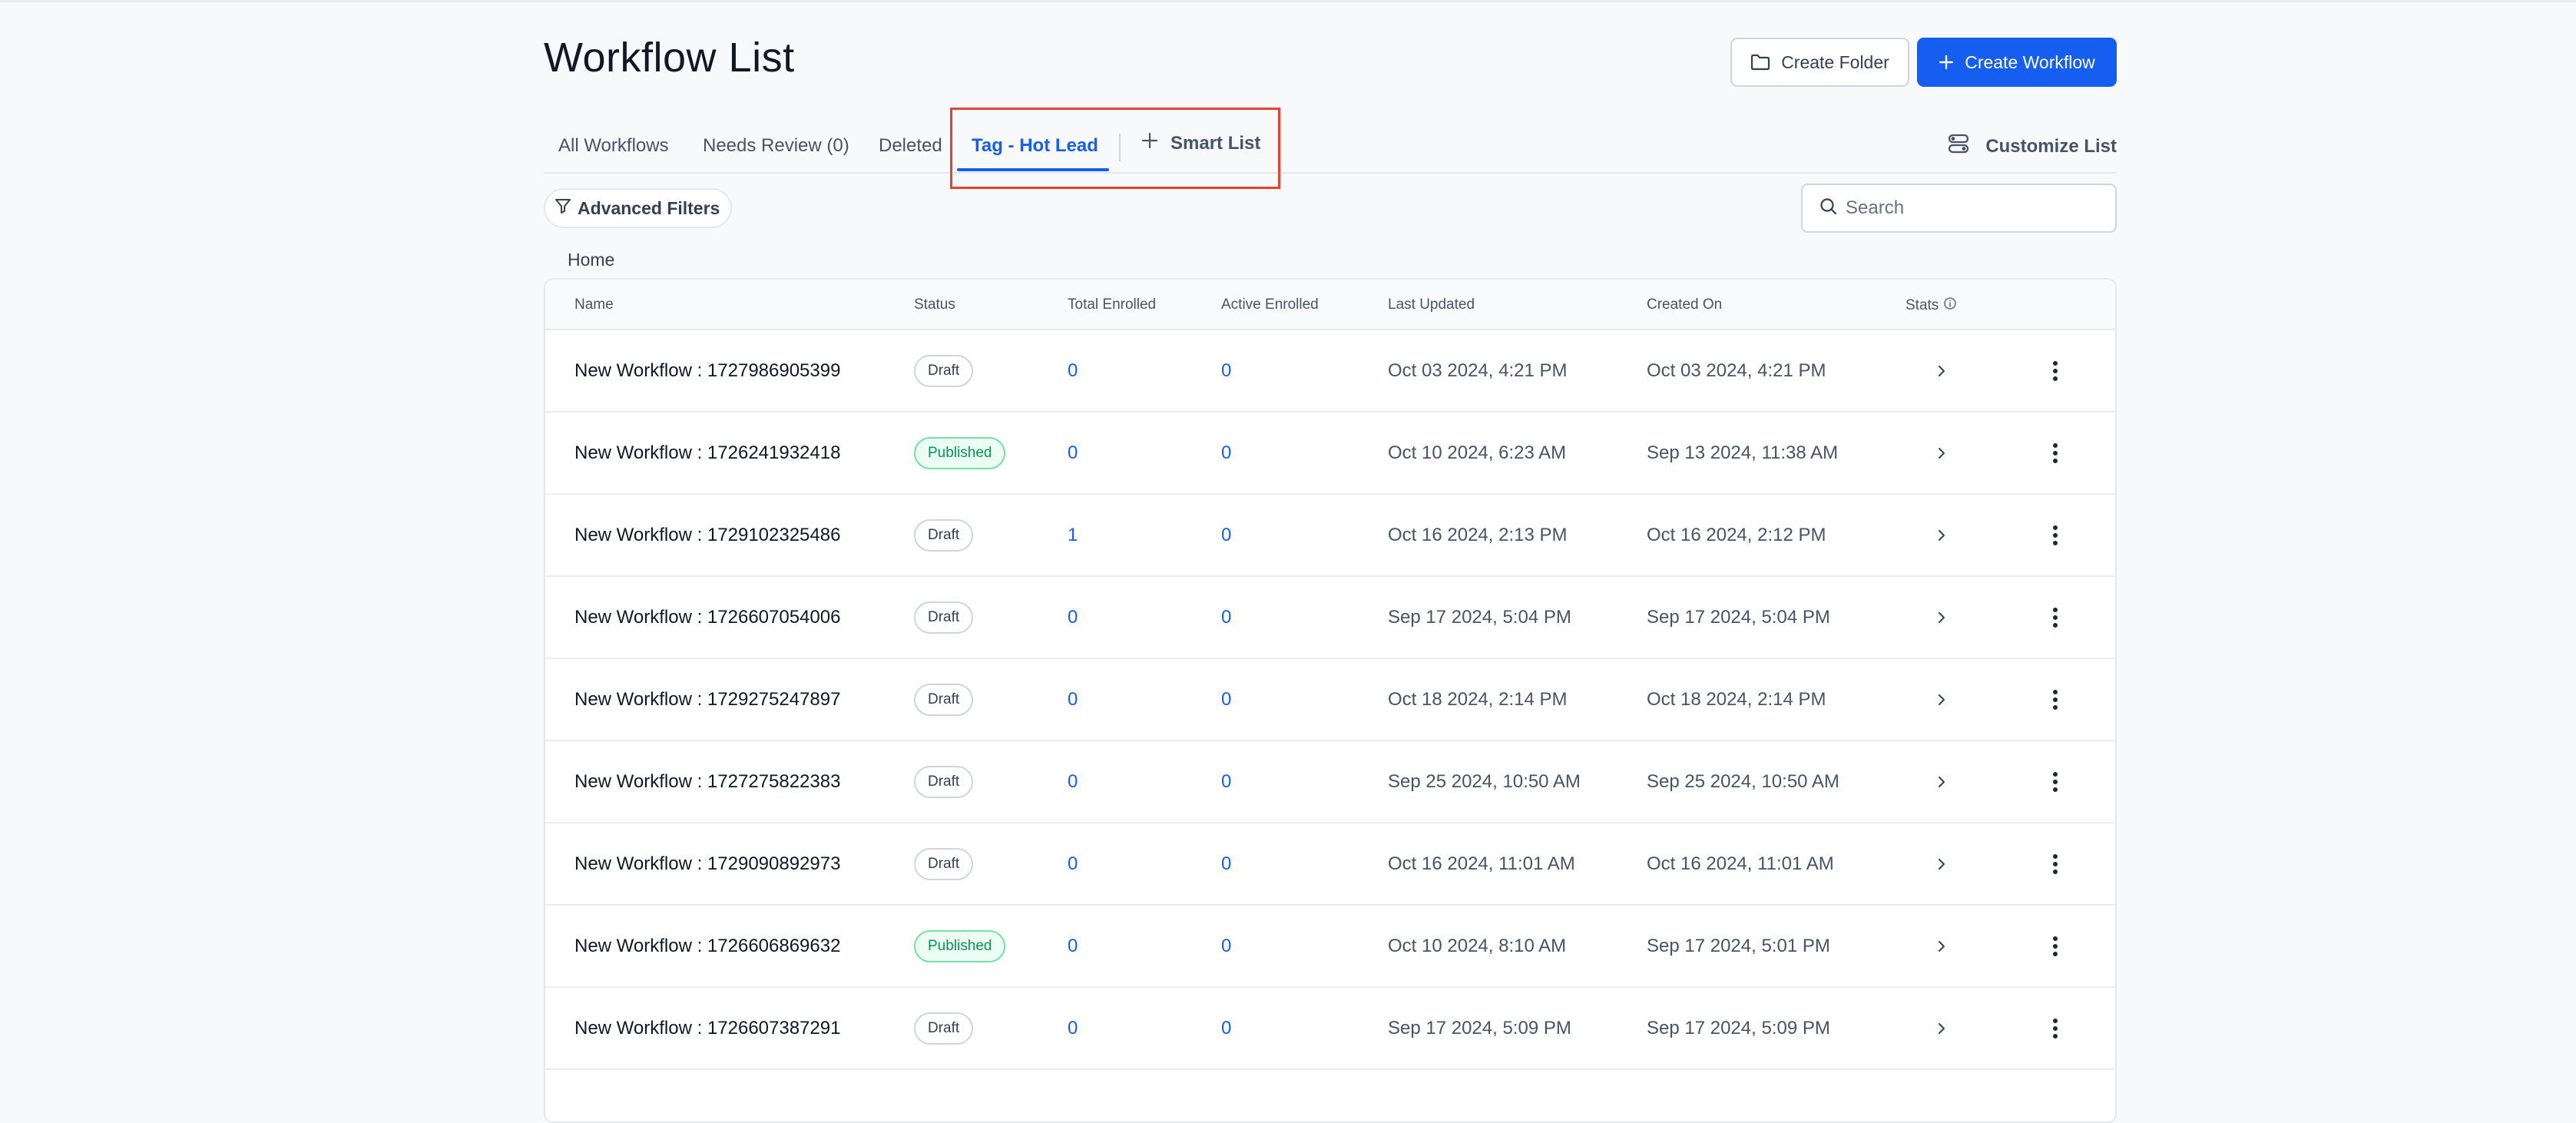  Describe the element at coordinates (649, 208) in the screenshot. I see `advanced-filters-label: Advanced Filters` at that location.